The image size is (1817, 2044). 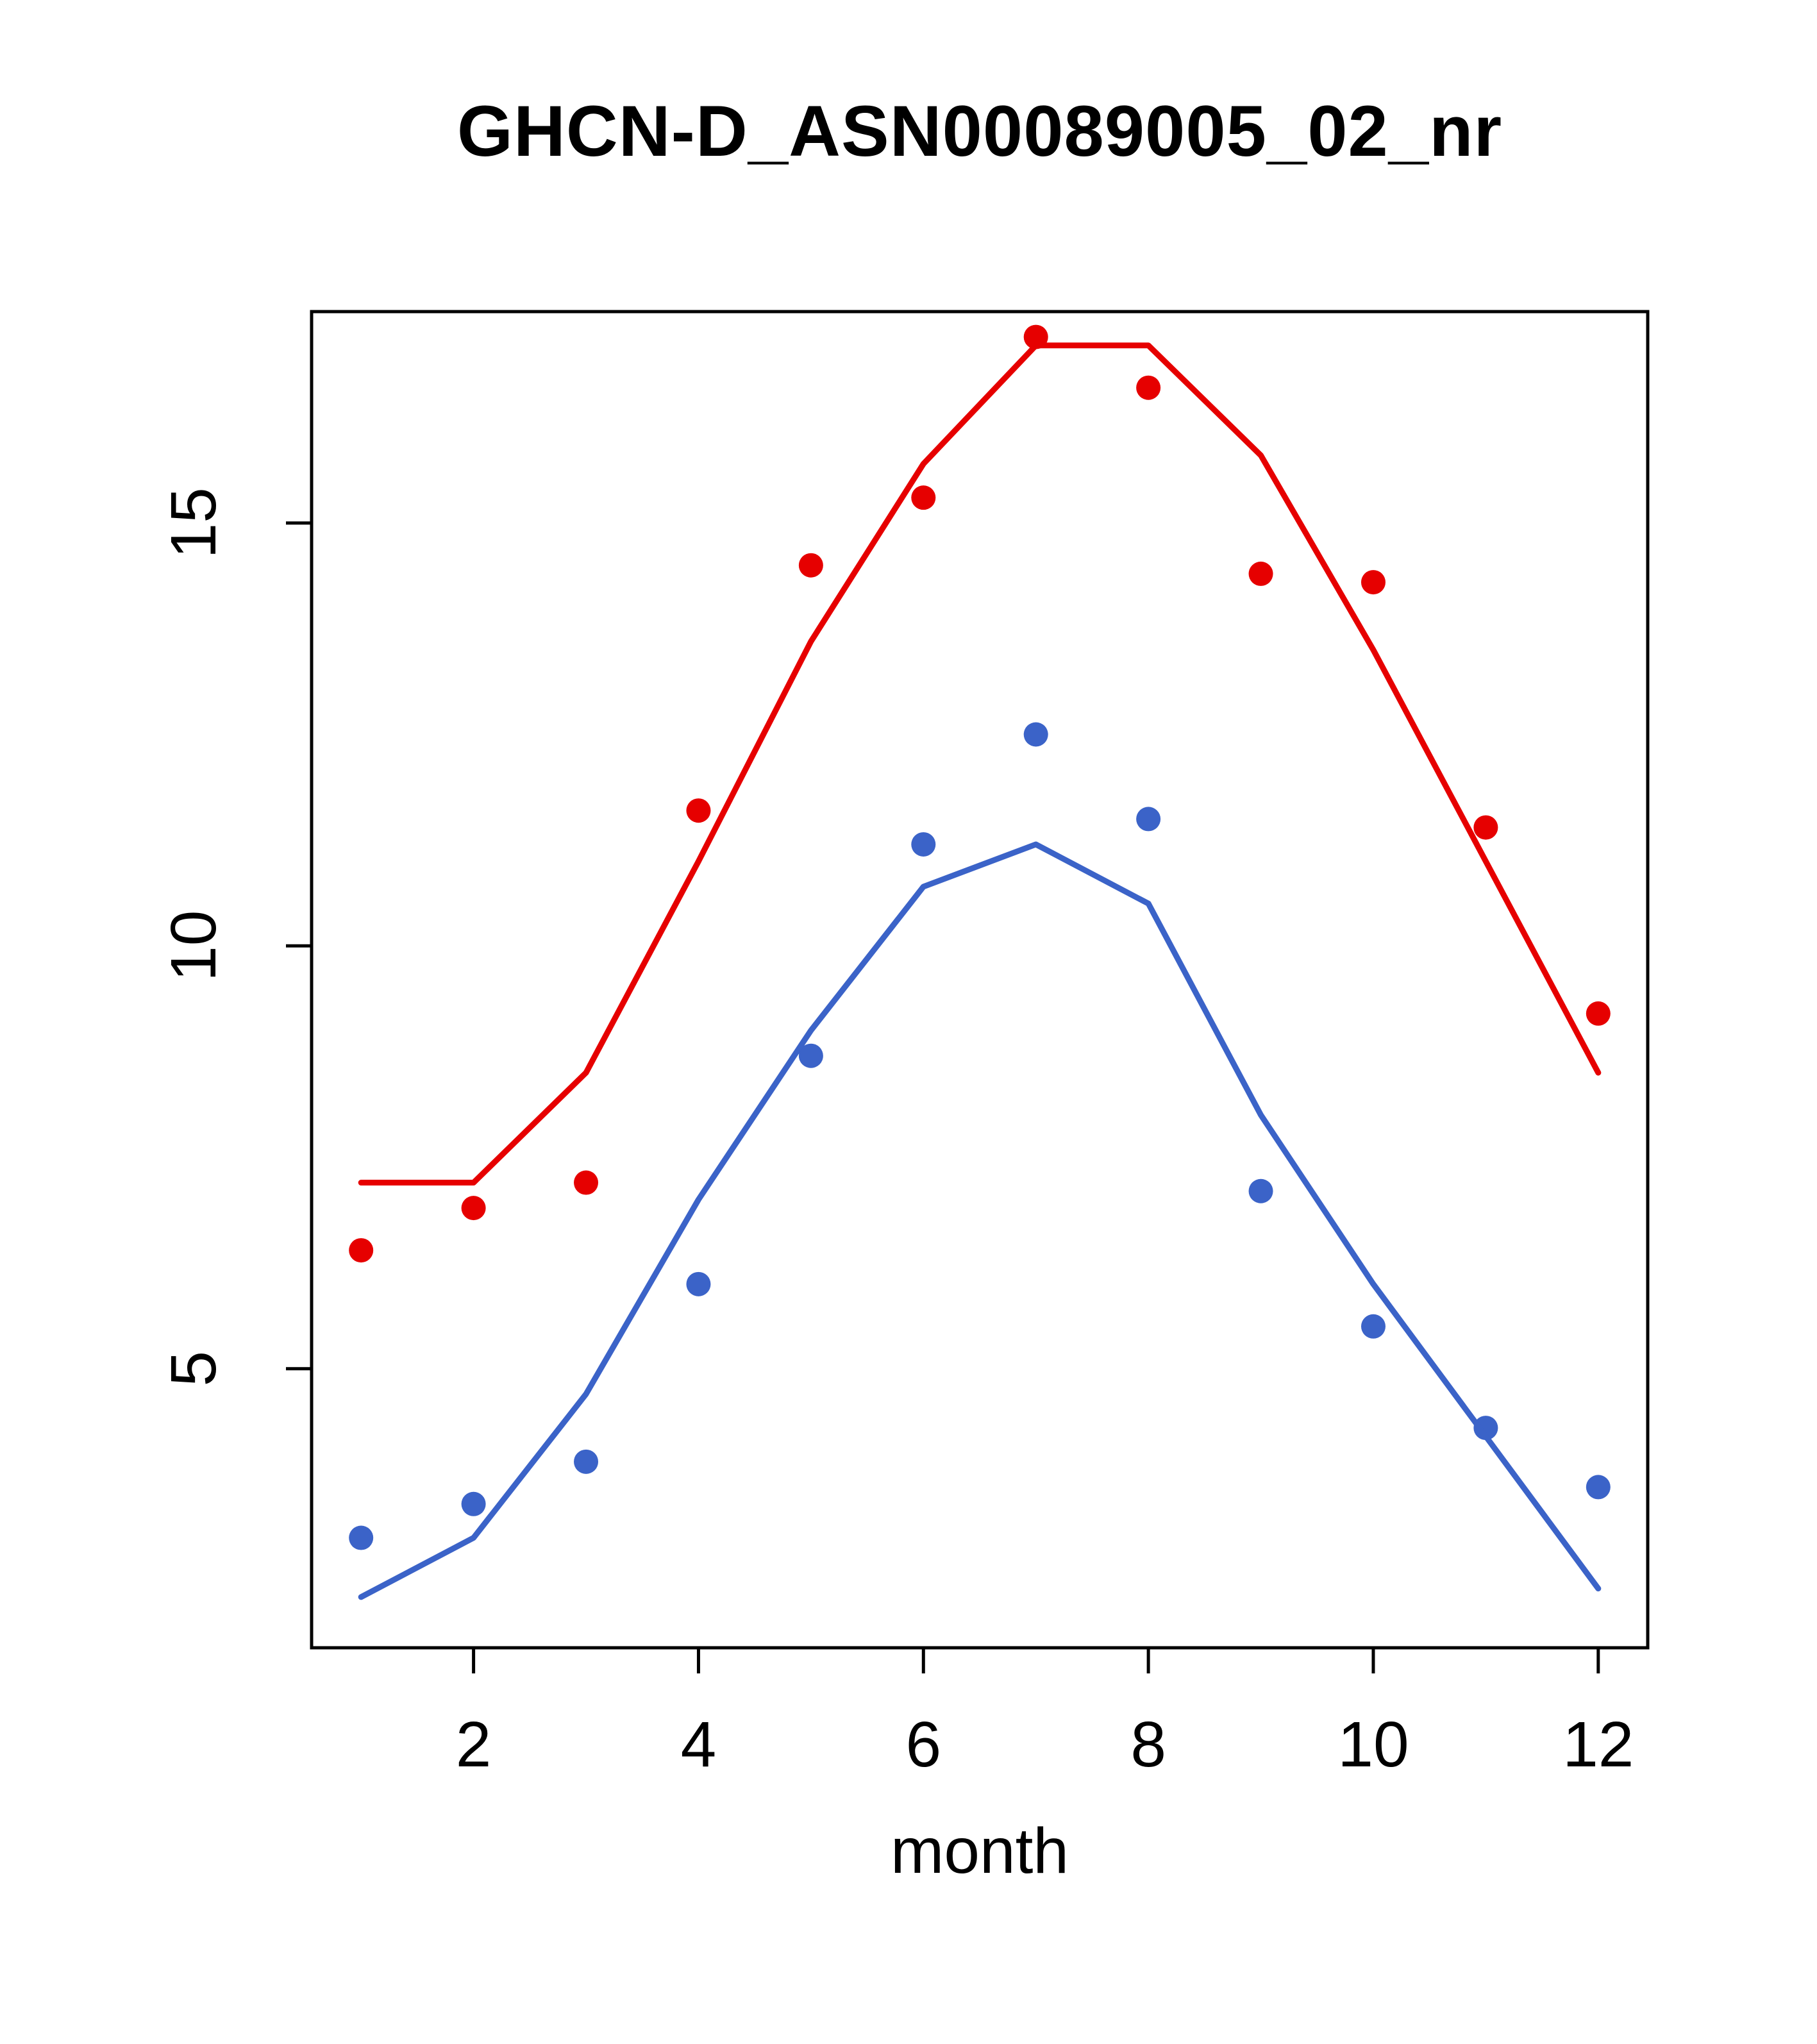 What do you see at coordinates (474, 1744) in the screenshot?
I see `x-tick-label: 2` at bounding box center [474, 1744].